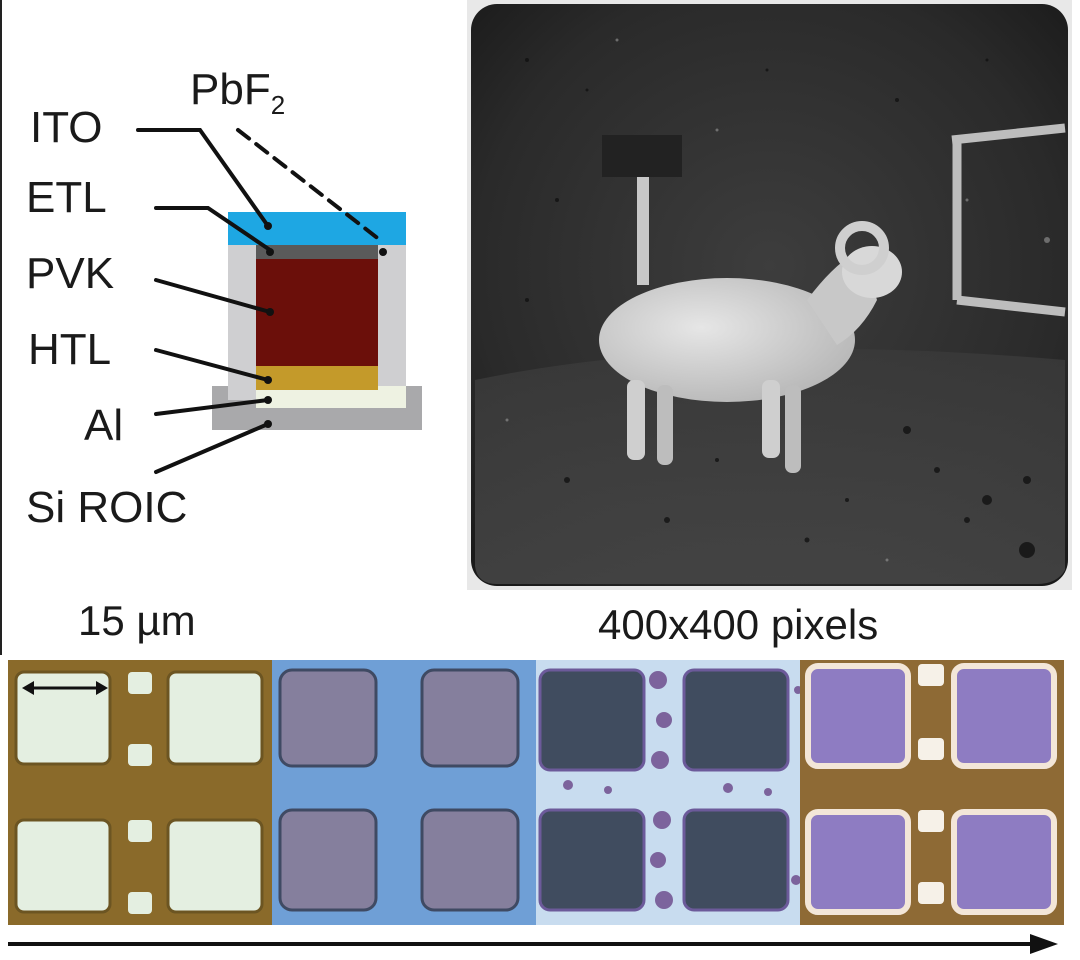 Image resolution: width=1080 pixels, height=960 pixels. What do you see at coordinates (268, 380) in the screenshot?
I see `leader-dot-htl` at bounding box center [268, 380].